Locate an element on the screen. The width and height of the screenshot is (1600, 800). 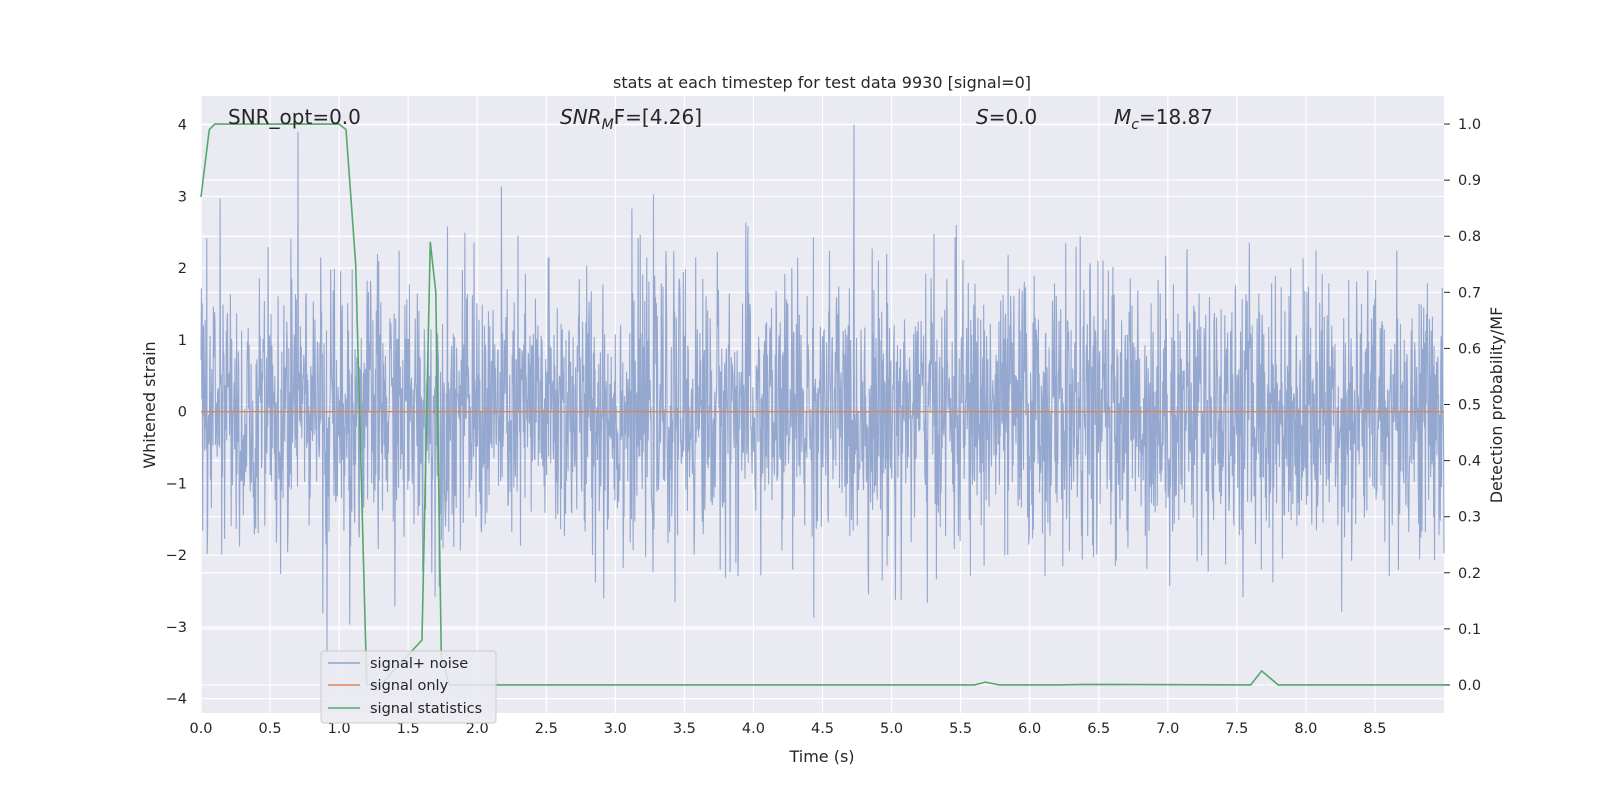
y-axis-left-label: Whitened strain is located at coordinates (149, 404).